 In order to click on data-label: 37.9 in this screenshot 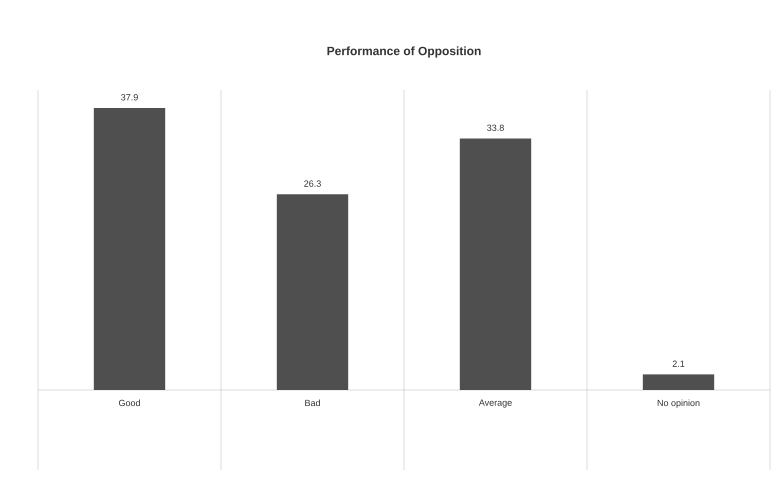, I will do `click(129, 97)`.